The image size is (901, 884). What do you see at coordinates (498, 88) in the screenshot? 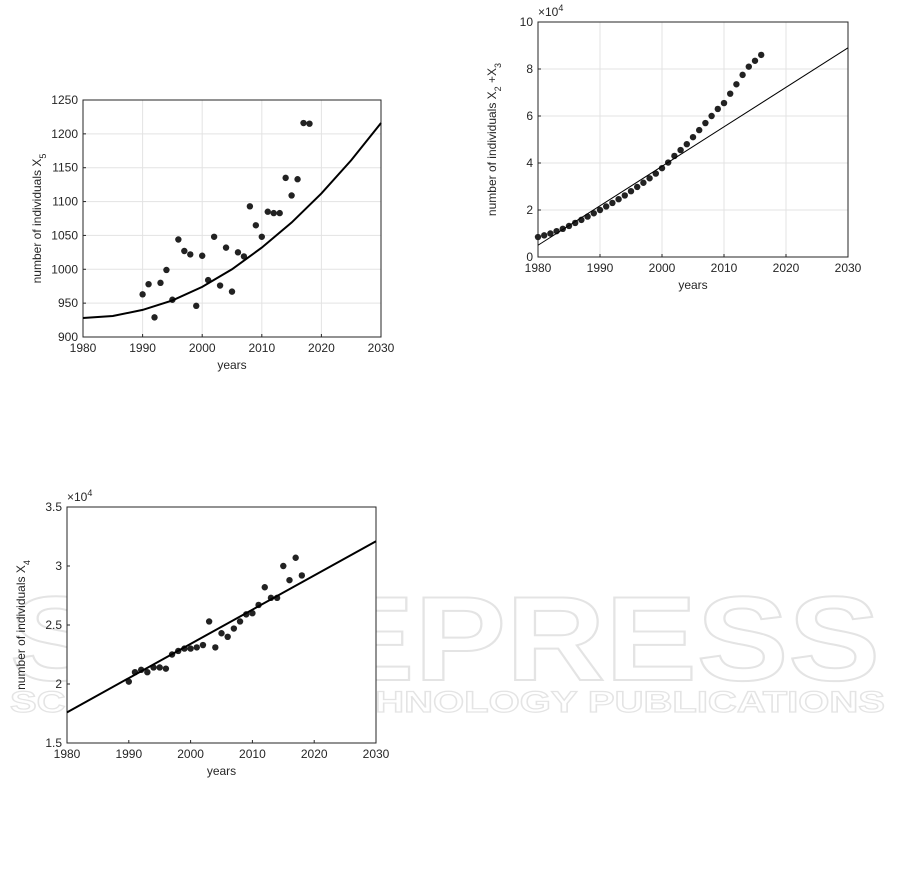
I see `y-axis-label-part: 2` at bounding box center [498, 88].